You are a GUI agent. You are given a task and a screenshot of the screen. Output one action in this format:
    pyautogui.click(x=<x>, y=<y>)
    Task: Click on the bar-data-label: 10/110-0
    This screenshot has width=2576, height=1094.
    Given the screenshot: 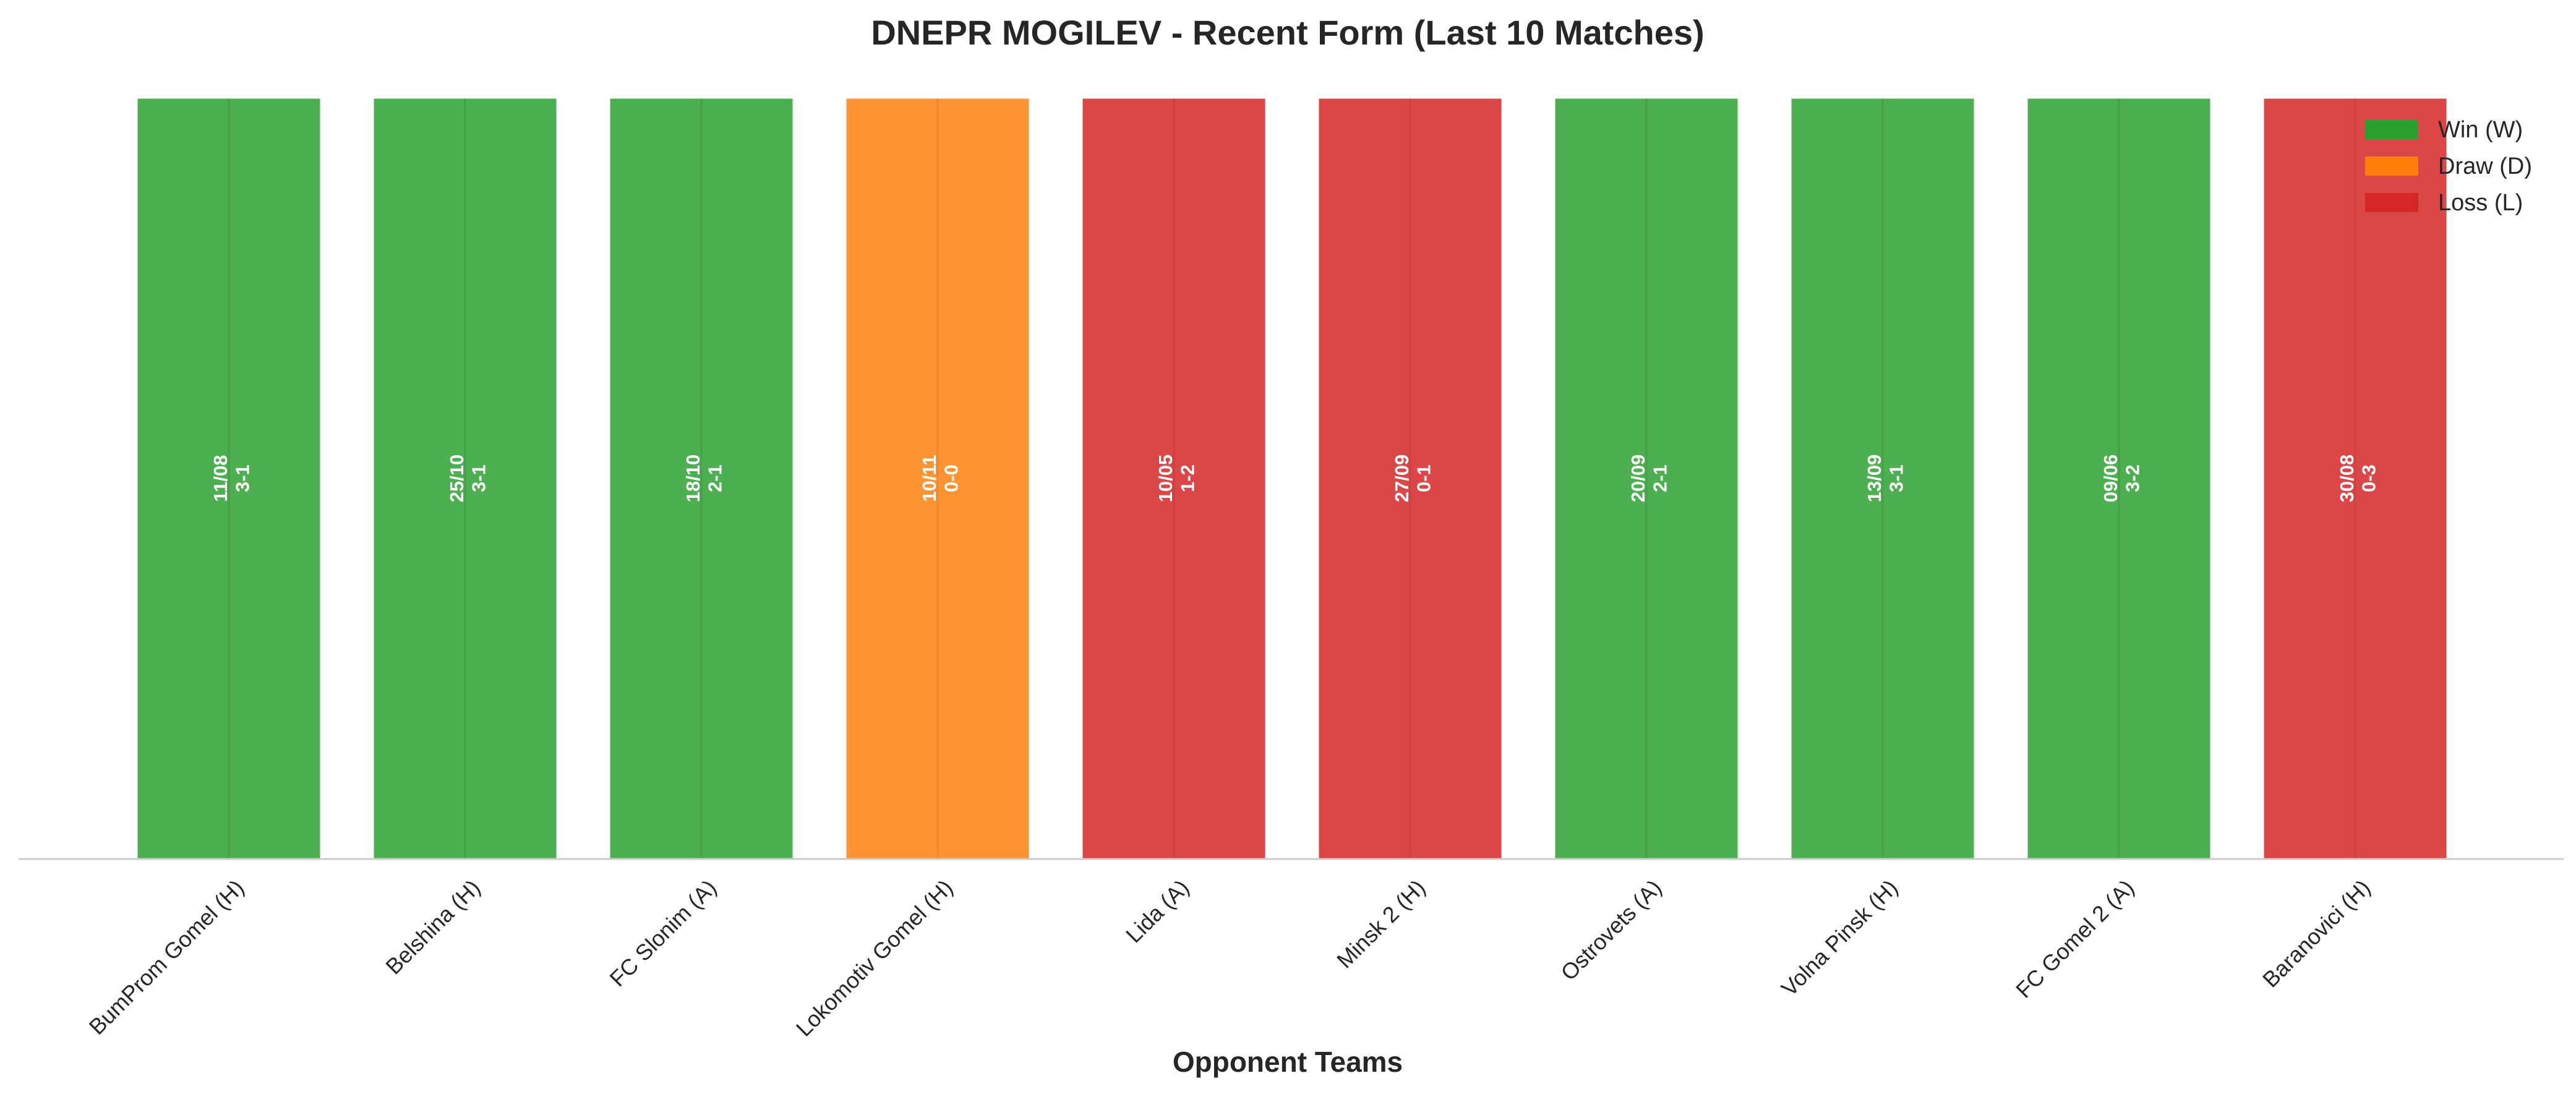 What is the action you would take?
    pyautogui.click(x=940, y=478)
    